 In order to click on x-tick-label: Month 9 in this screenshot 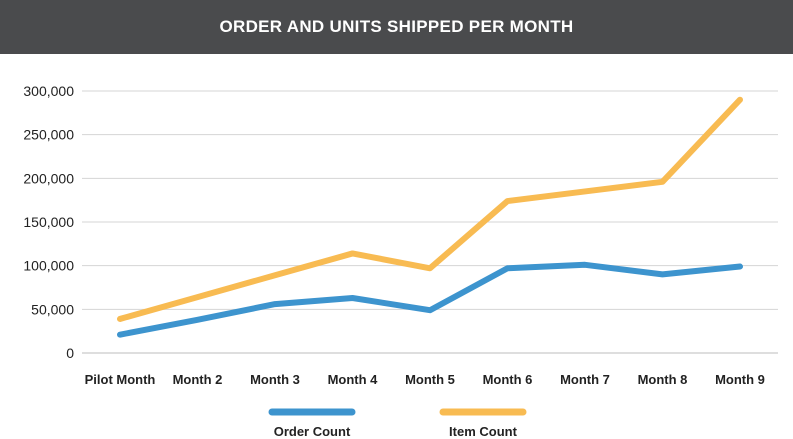, I will do `click(740, 379)`.